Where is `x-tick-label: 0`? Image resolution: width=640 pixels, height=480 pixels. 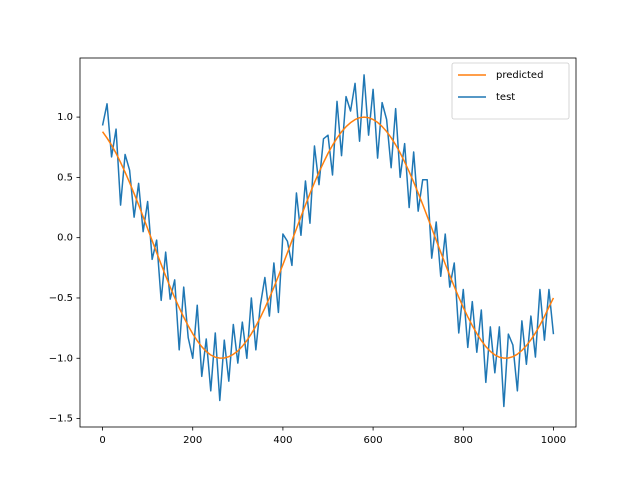
x-tick-label: 0 is located at coordinates (102, 440).